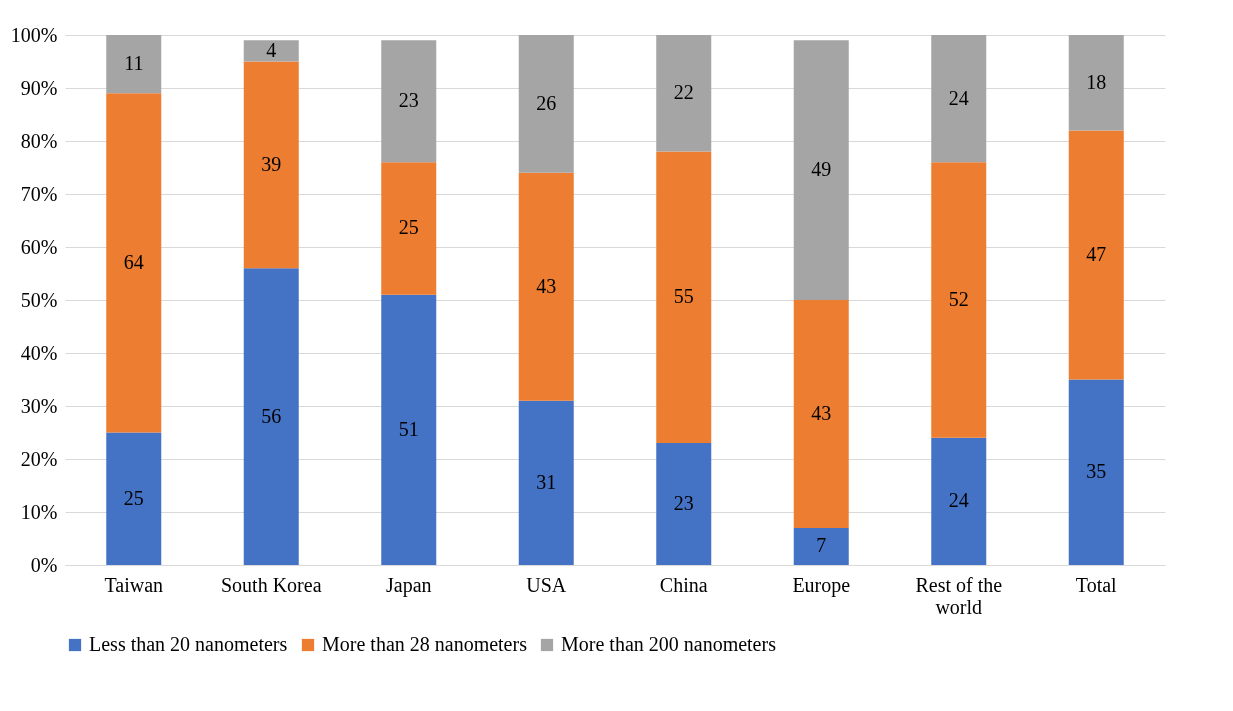 The width and height of the screenshot is (1233, 711). What do you see at coordinates (821, 585) in the screenshot?
I see `x-tick-label: Europe` at bounding box center [821, 585].